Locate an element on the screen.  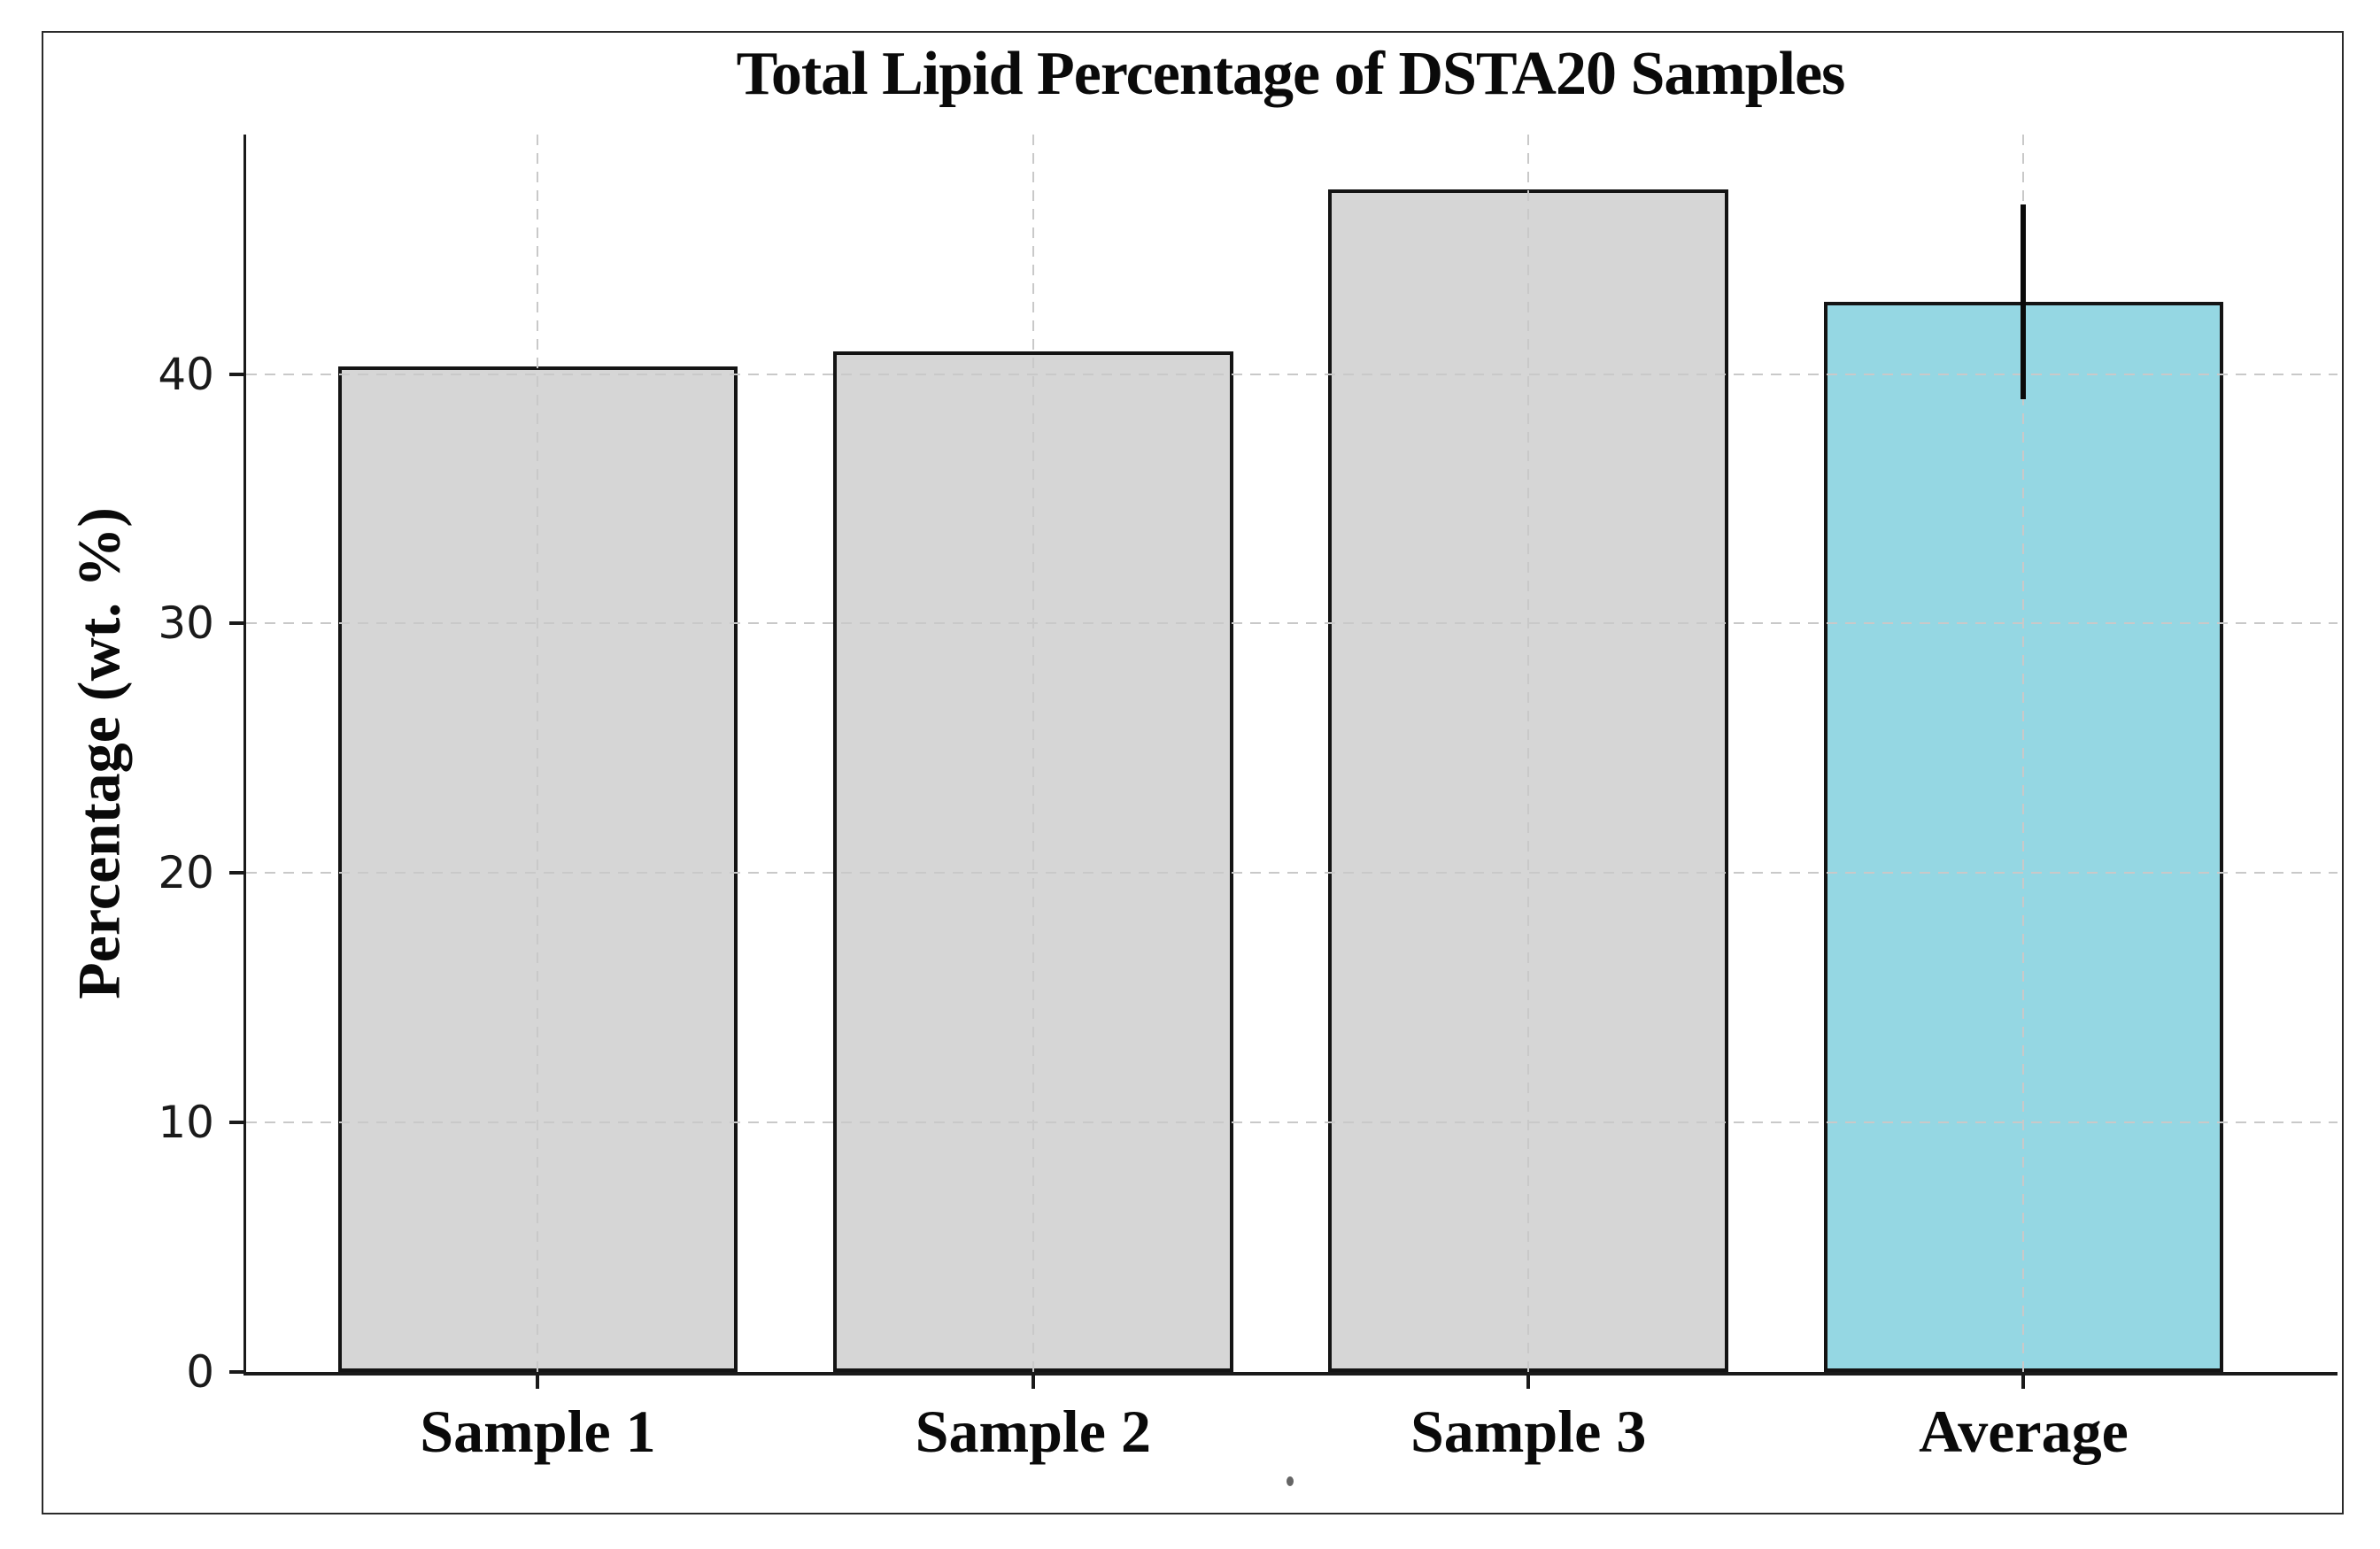
y-tick-label-30: 30 is located at coordinates (186, 623).